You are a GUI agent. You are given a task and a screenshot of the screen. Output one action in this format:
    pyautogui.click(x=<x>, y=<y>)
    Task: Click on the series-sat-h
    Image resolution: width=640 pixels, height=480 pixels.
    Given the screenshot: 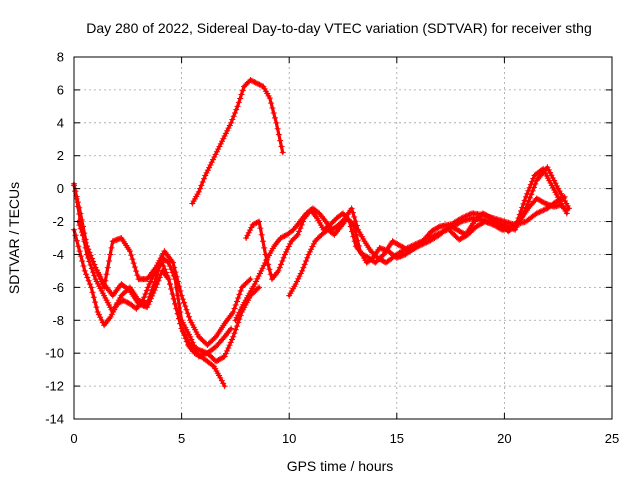 What is the action you would take?
    pyautogui.click(x=428, y=232)
    